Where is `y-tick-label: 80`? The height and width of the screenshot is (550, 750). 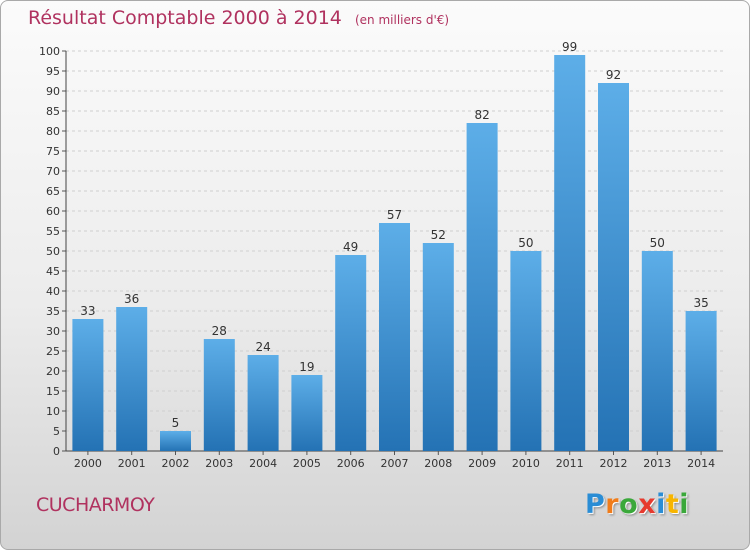
y-tick-label: 80 is located at coordinates (53, 131).